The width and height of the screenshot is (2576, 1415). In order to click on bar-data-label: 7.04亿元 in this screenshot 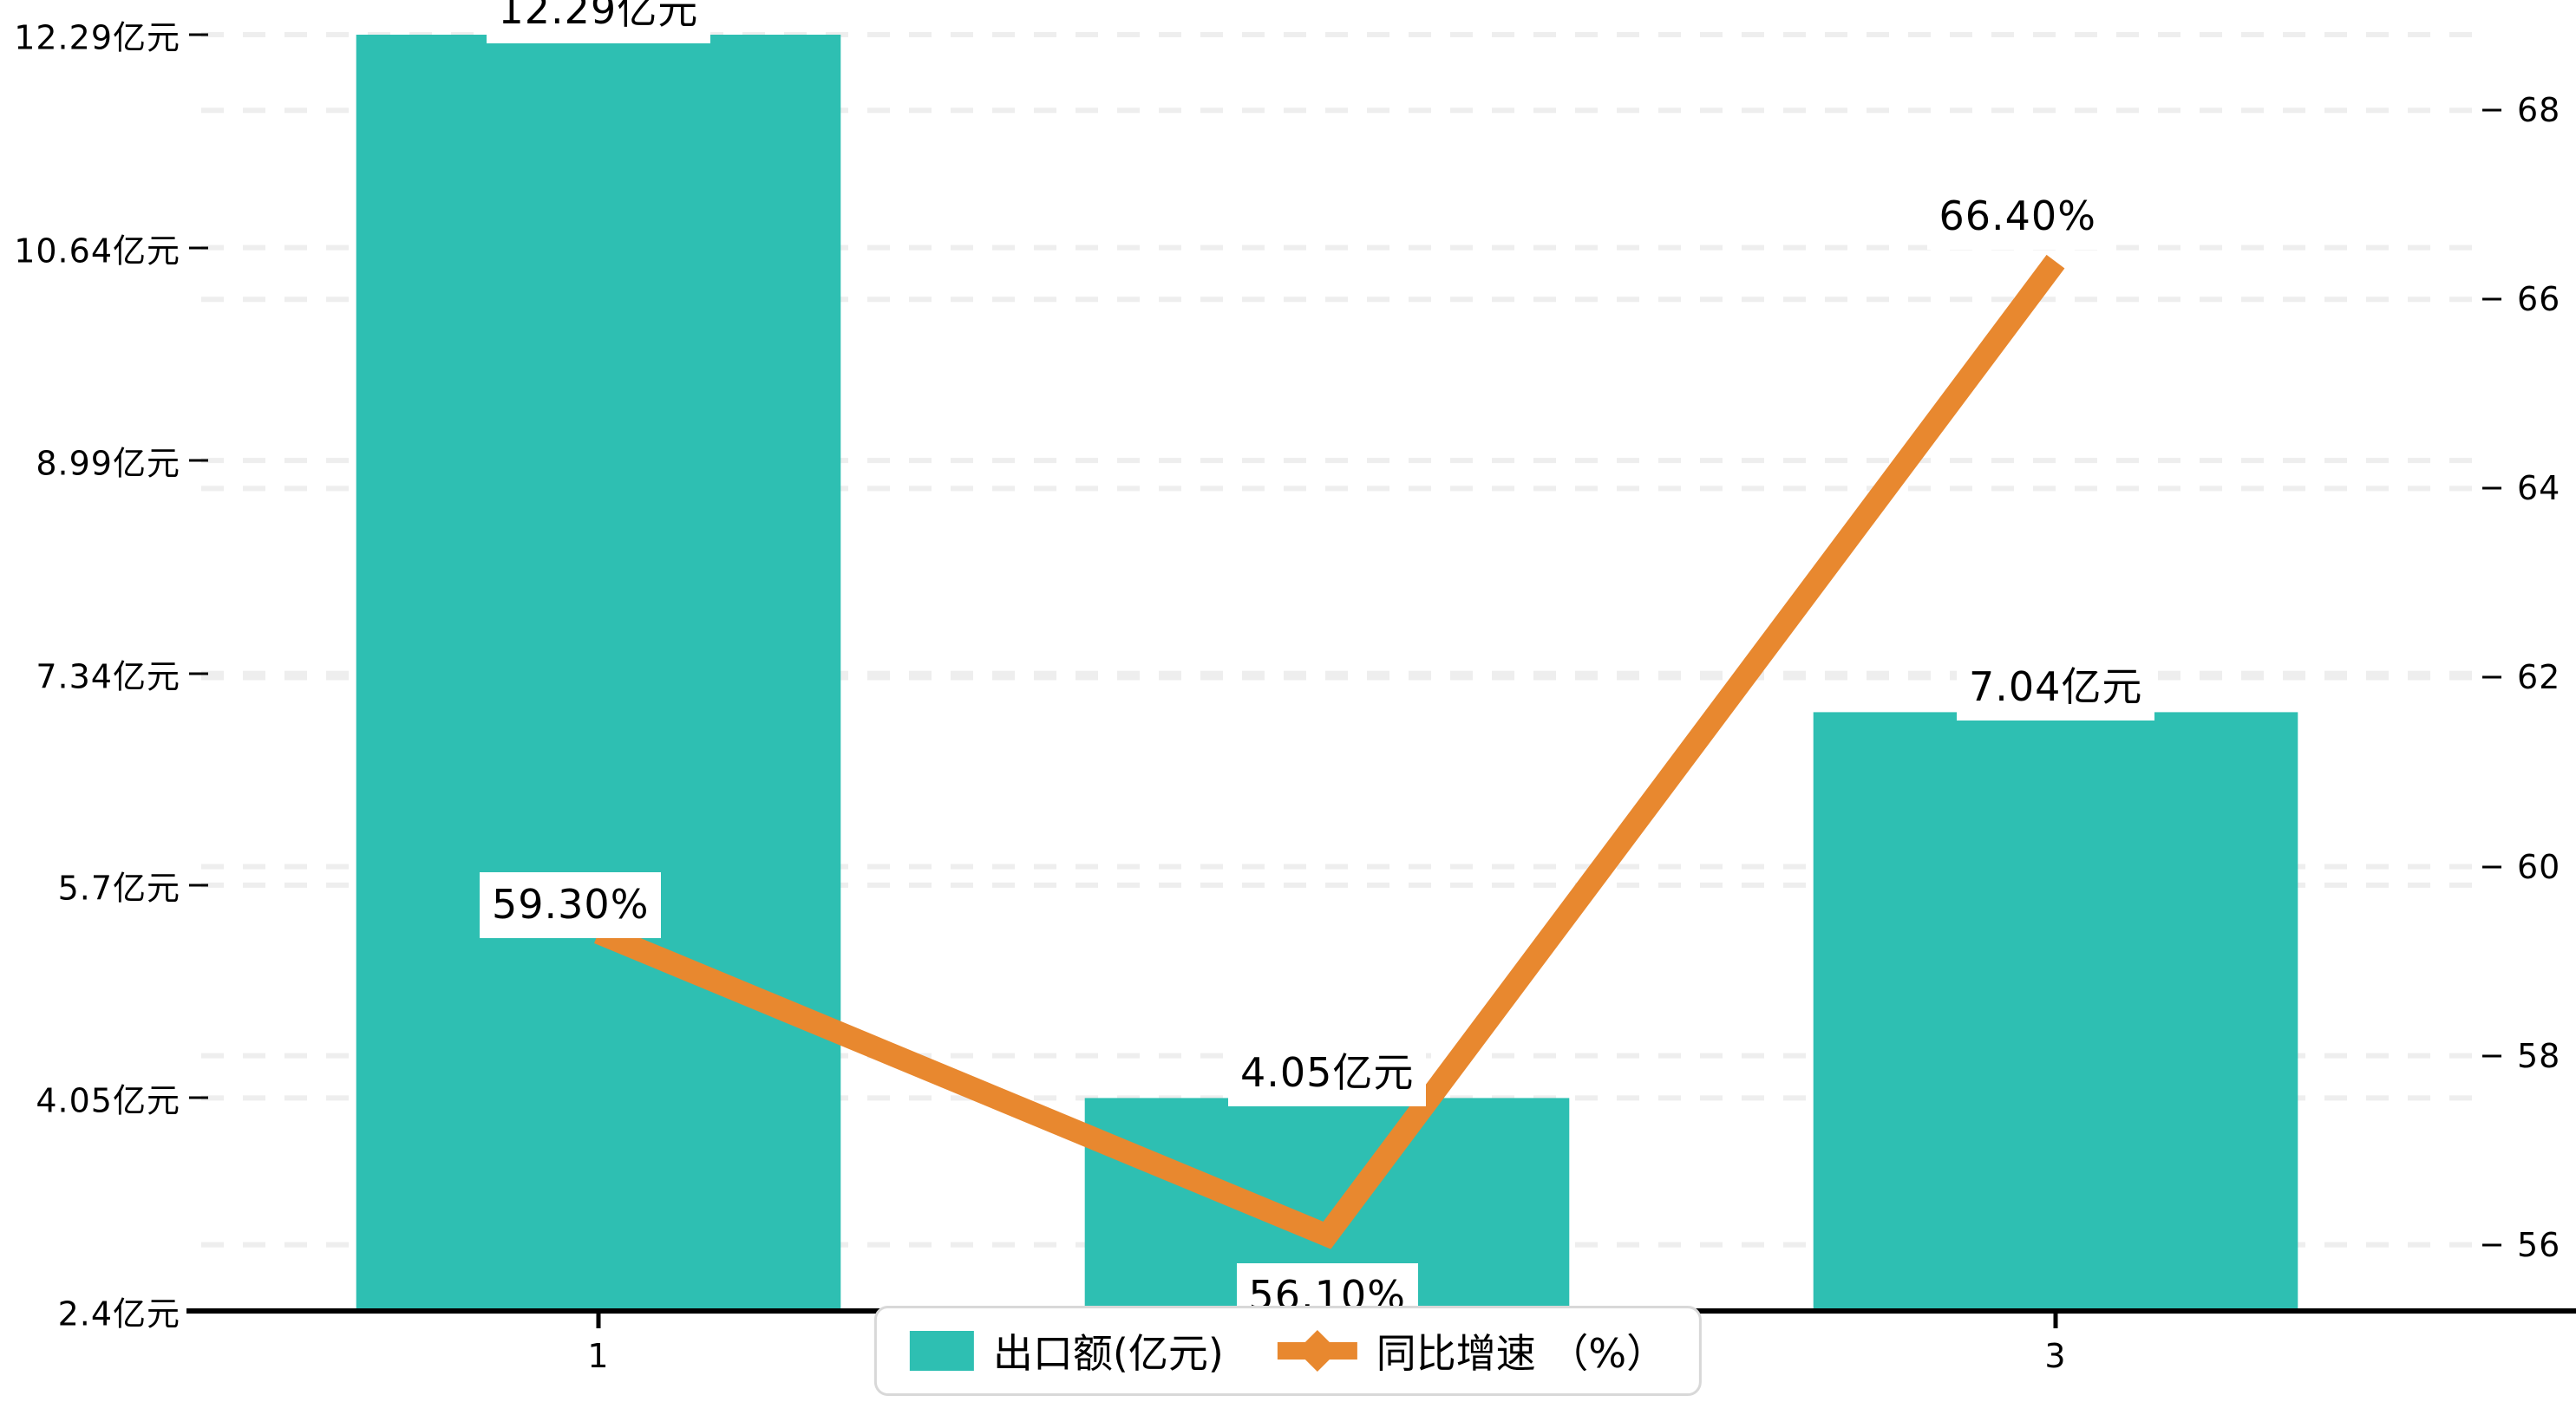, I will do `click(2056, 688)`.